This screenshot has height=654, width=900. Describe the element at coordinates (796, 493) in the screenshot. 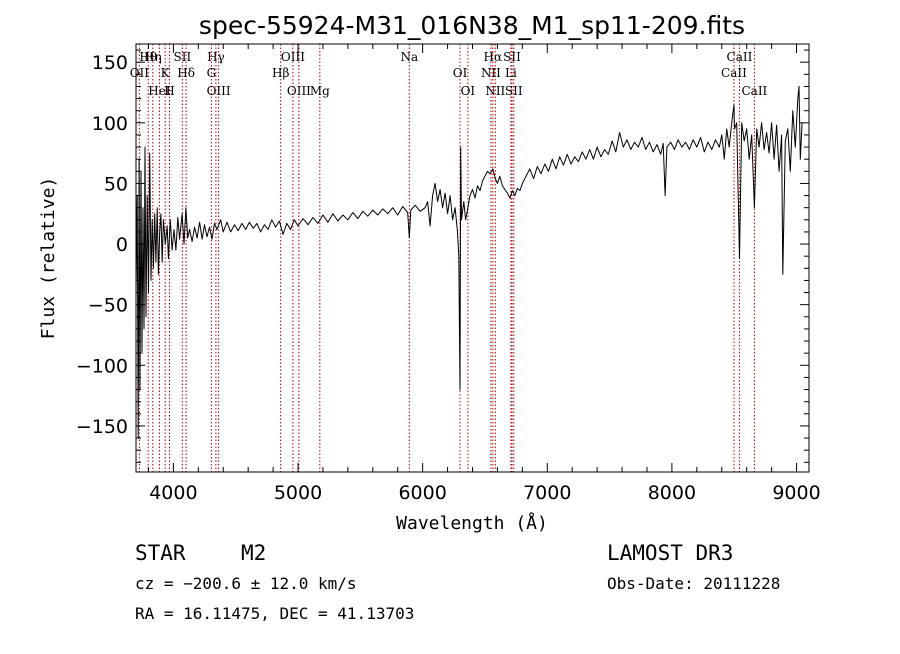

I see `x-tick-label: 9000` at that location.